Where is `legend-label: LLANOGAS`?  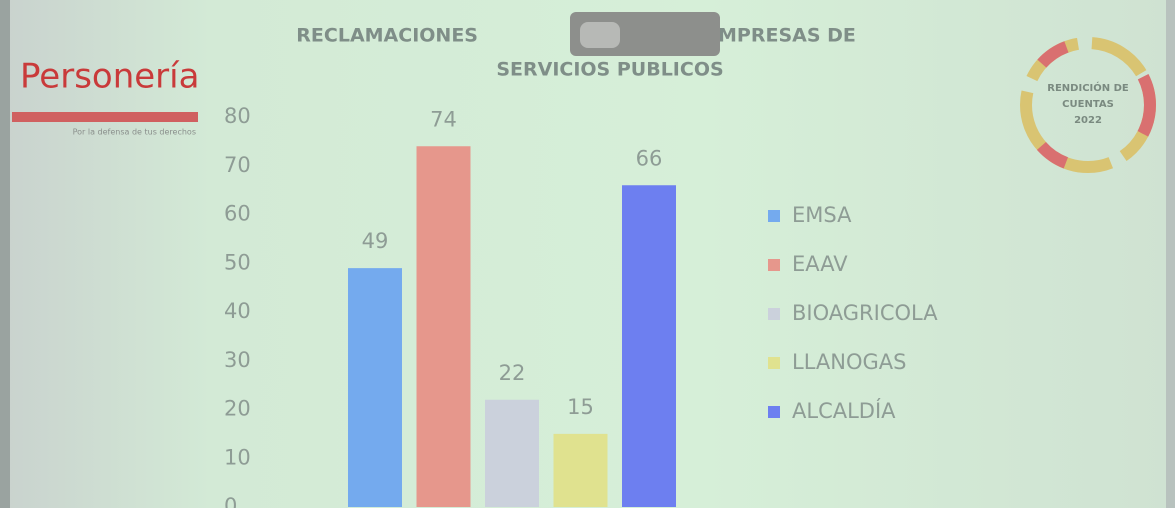 legend-label: LLANOGAS is located at coordinates (849, 362).